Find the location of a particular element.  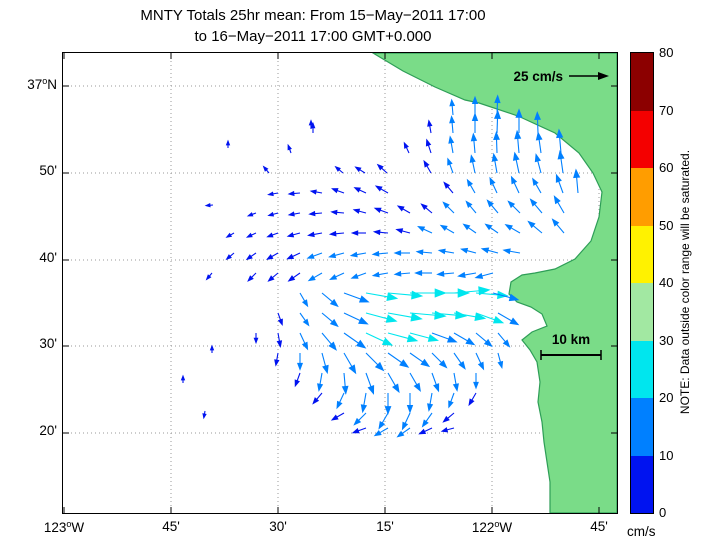

colorbar-tick-label: 60 is located at coordinates (666, 167).